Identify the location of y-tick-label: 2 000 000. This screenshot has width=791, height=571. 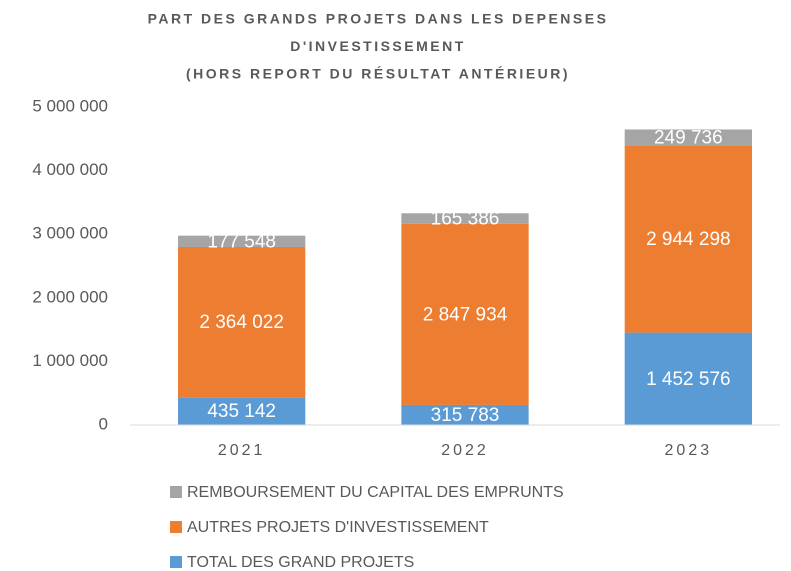
(70, 296).